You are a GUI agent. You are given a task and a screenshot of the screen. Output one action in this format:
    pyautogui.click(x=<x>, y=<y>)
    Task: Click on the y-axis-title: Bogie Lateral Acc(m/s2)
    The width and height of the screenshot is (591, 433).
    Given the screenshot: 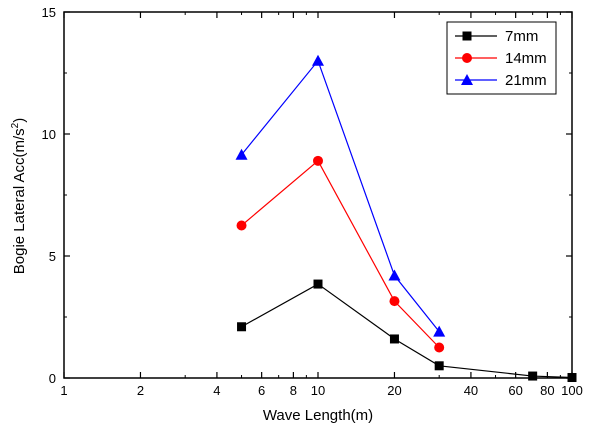 What is the action you would take?
    pyautogui.click(x=19, y=196)
    